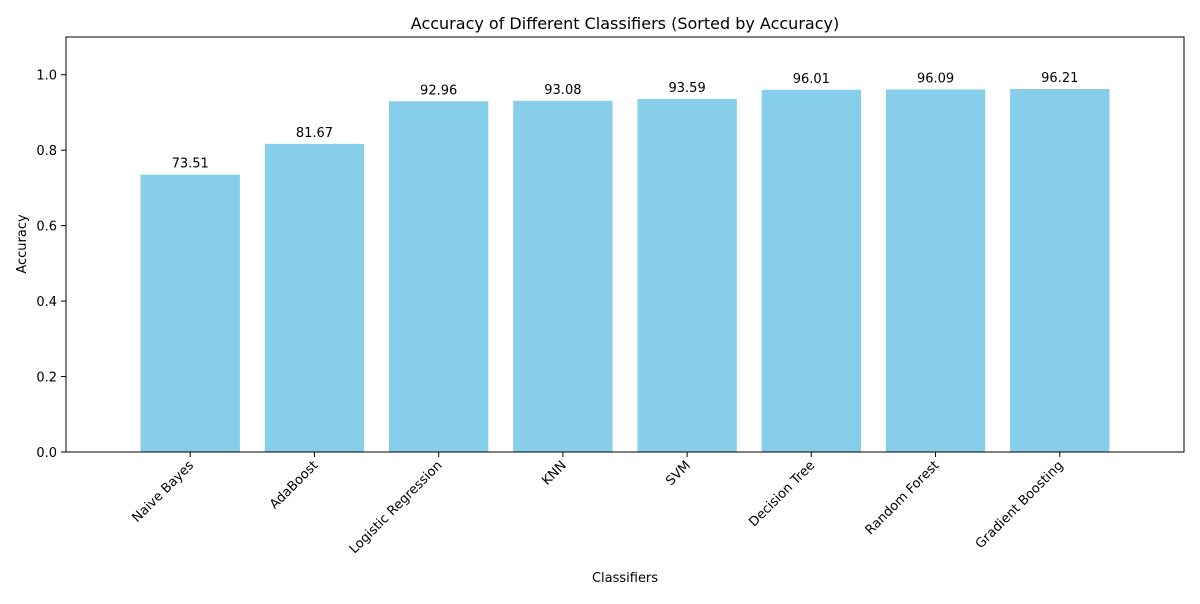  What do you see at coordinates (935, 270) in the screenshot?
I see `bar-random-forest` at bounding box center [935, 270].